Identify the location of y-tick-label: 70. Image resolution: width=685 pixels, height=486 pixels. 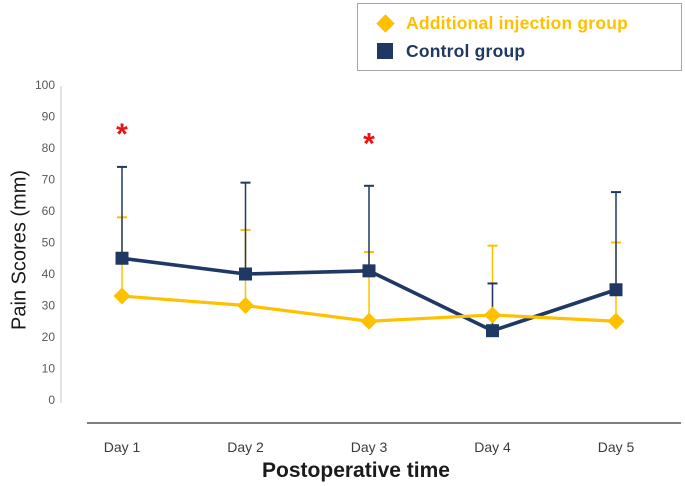
(49, 180).